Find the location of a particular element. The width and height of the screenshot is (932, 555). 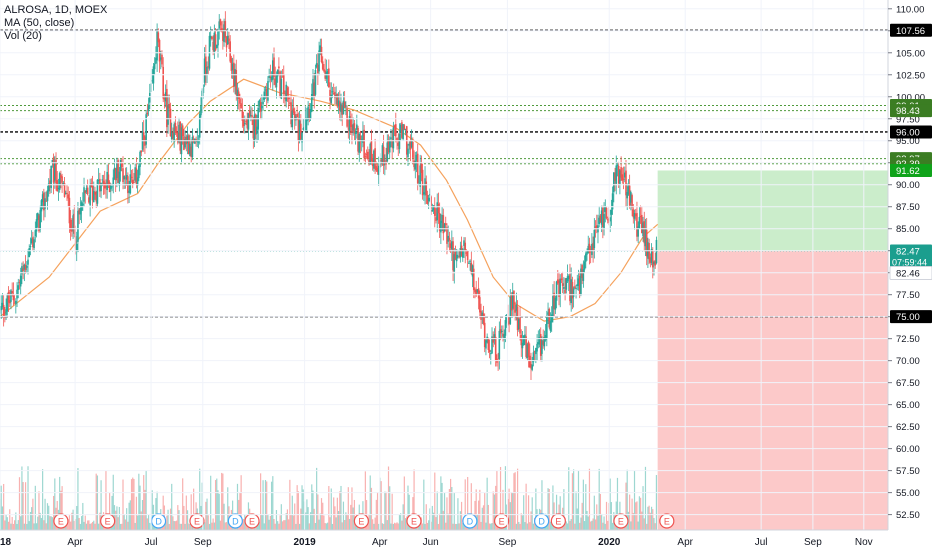

target-badge is located at coordinates (911, 170).